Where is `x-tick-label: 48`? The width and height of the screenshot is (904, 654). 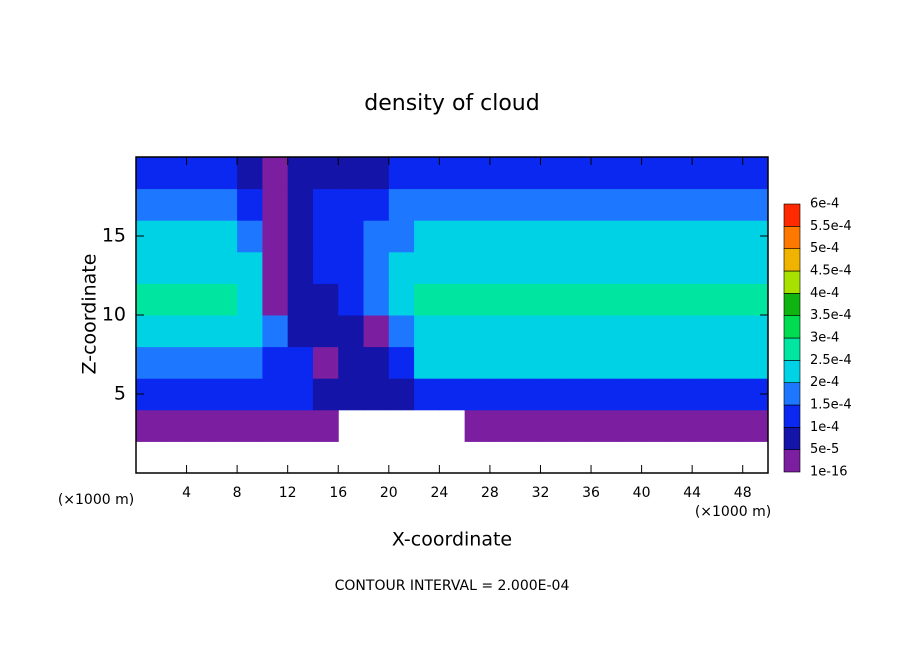
x-tick-label: 48 is located at coordinates (743, 493).